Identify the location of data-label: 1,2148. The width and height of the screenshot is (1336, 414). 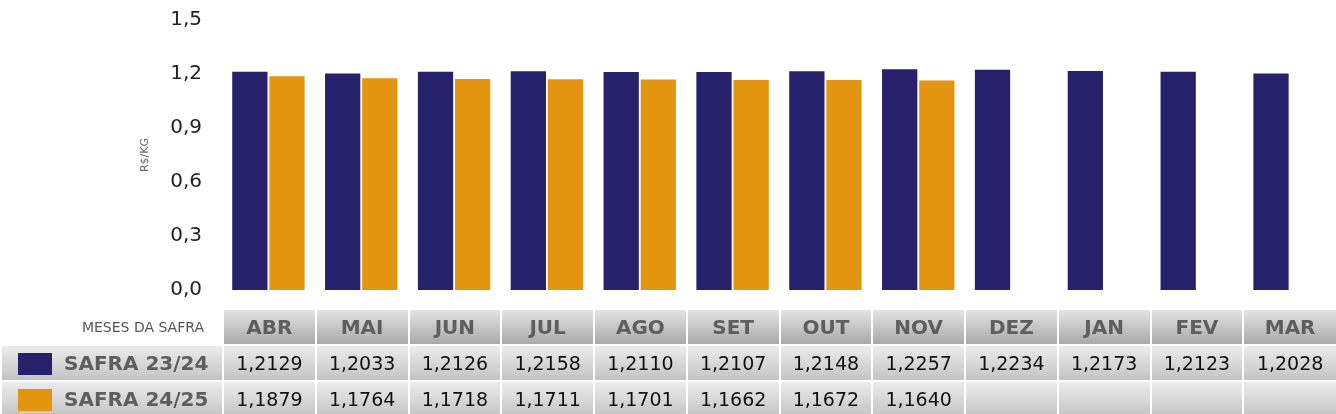
(826, 363).